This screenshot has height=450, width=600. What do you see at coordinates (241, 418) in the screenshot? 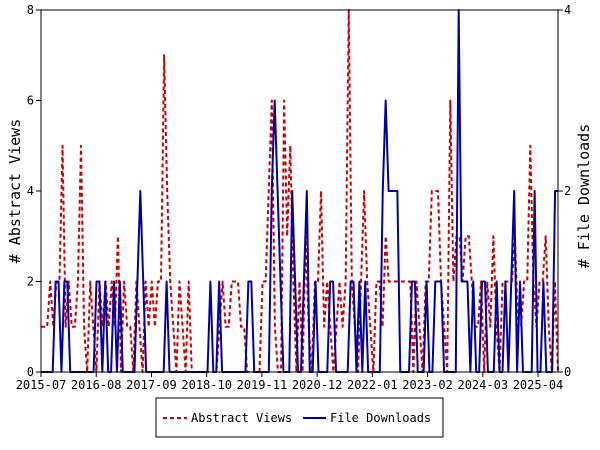
I see `legend-label-abstract-views: Abstract Views` at bounding box center [241, 418].